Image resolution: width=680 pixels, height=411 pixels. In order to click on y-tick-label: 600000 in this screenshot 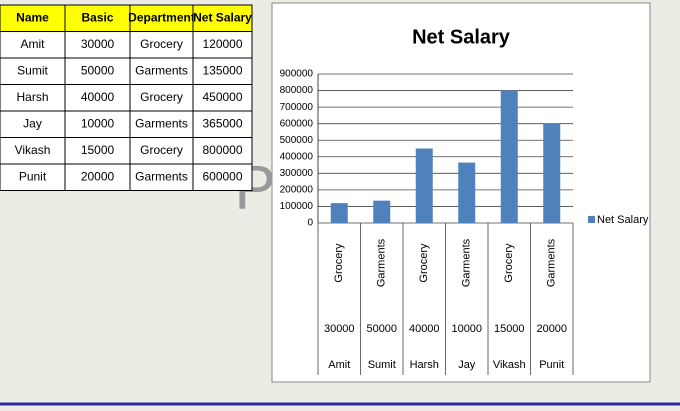, I will do `click(297, 123)`.